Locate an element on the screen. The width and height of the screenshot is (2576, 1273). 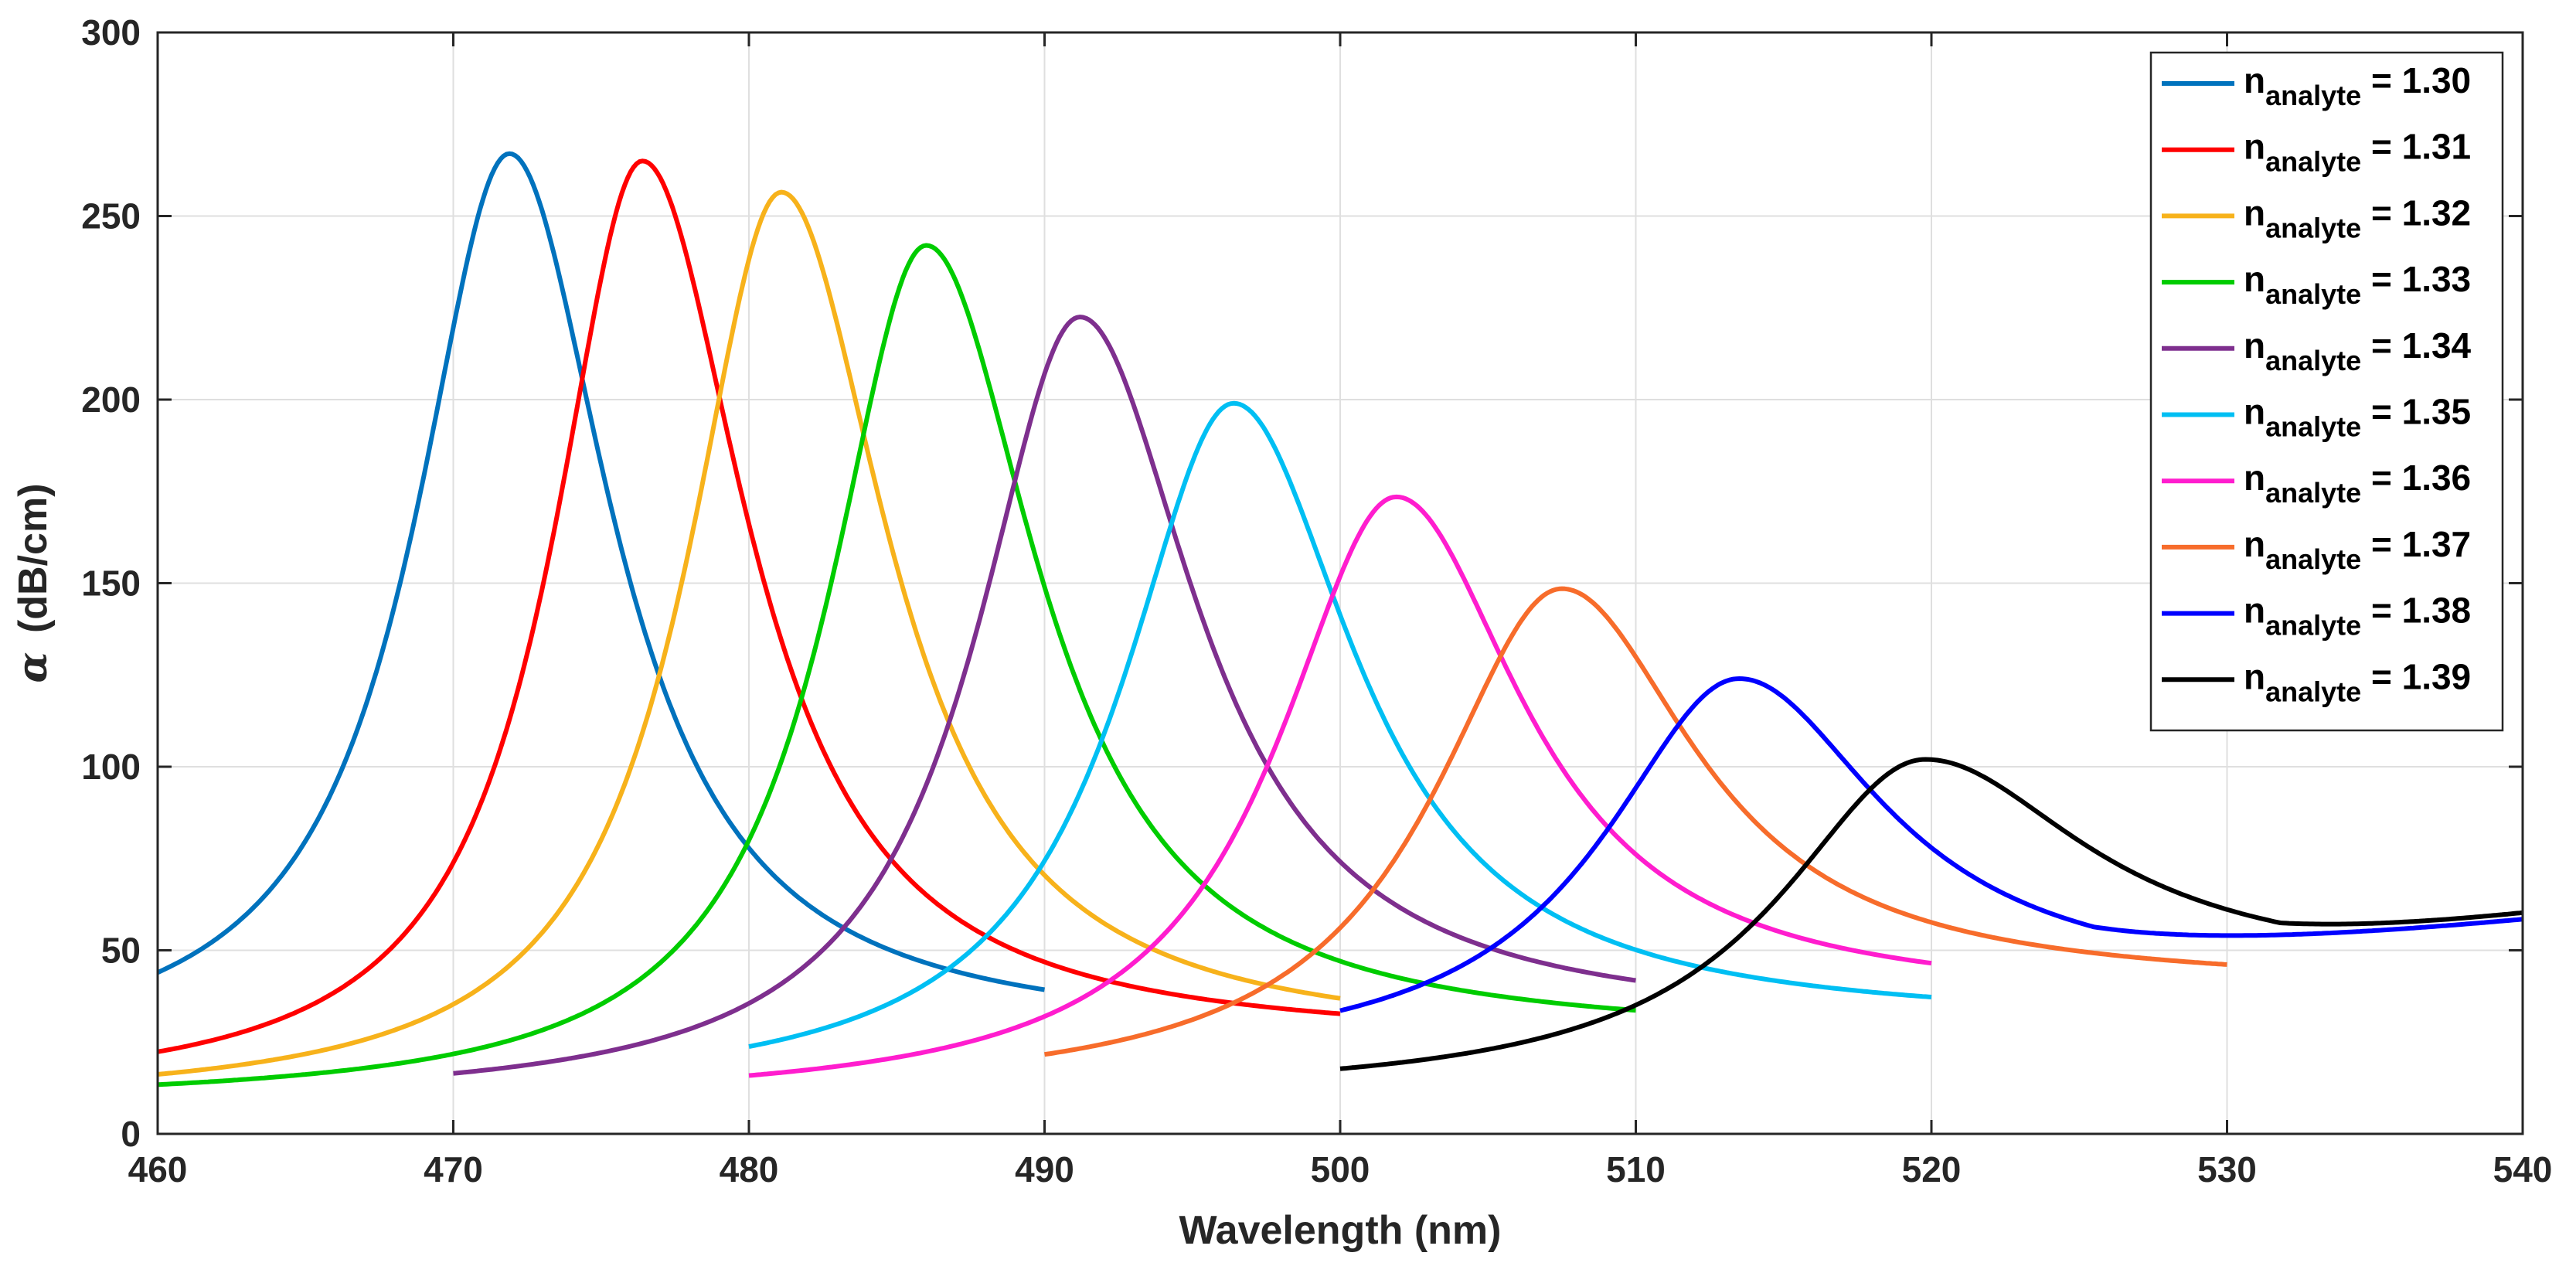
legend-label-5: nanalyte = 1.34 is located at coordinates (2358, 350).